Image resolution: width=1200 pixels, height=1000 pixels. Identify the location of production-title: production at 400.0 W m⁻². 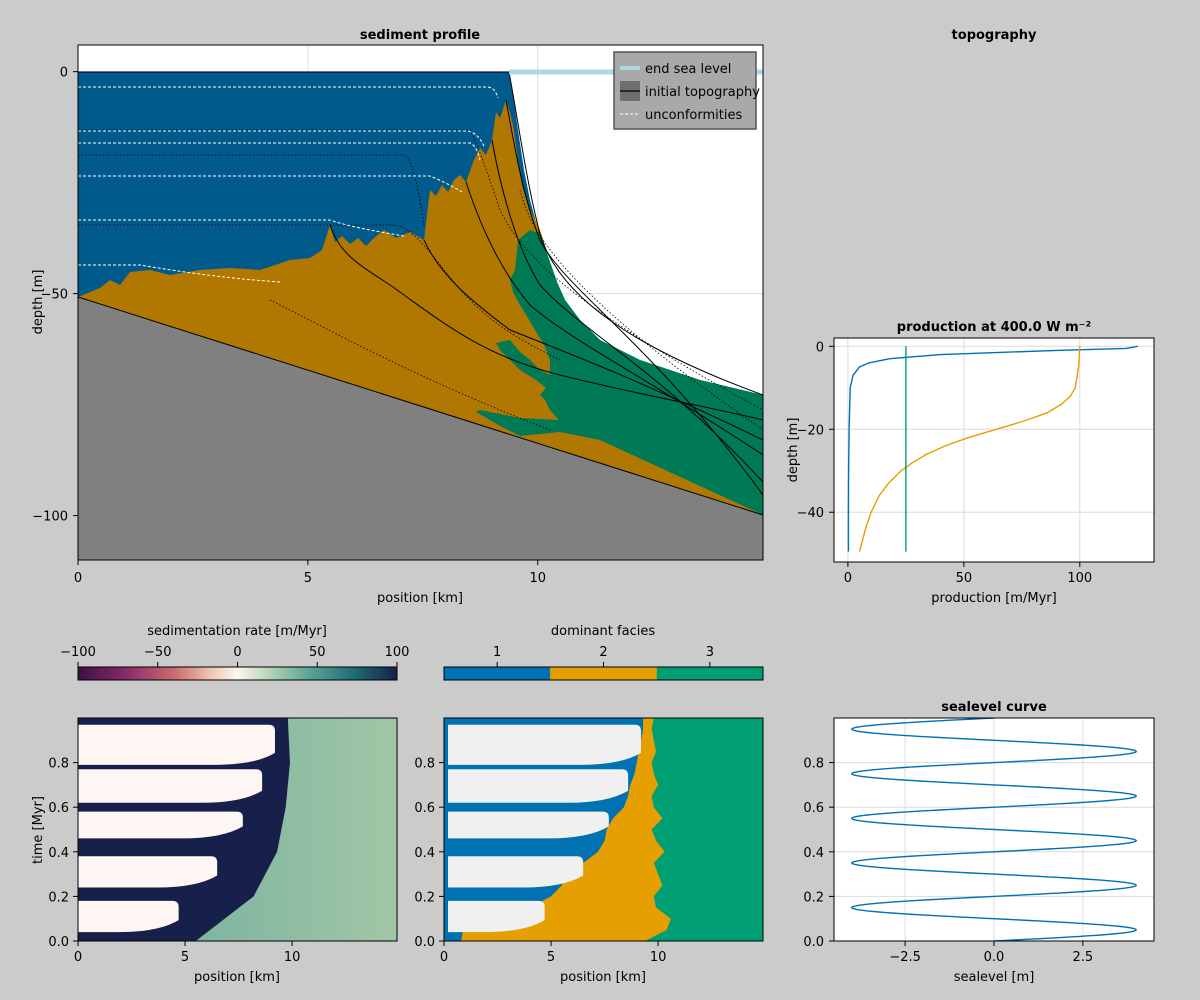
(994, 327).